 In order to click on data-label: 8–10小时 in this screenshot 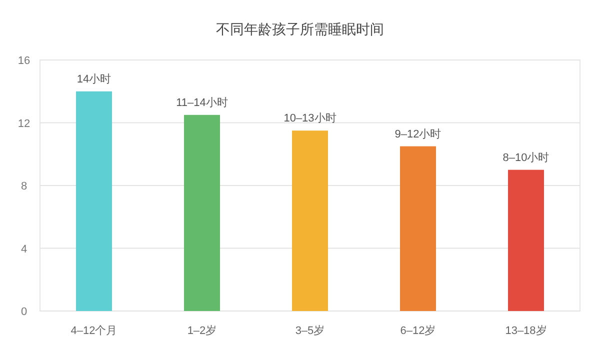, I will do `click(526, 157)`.